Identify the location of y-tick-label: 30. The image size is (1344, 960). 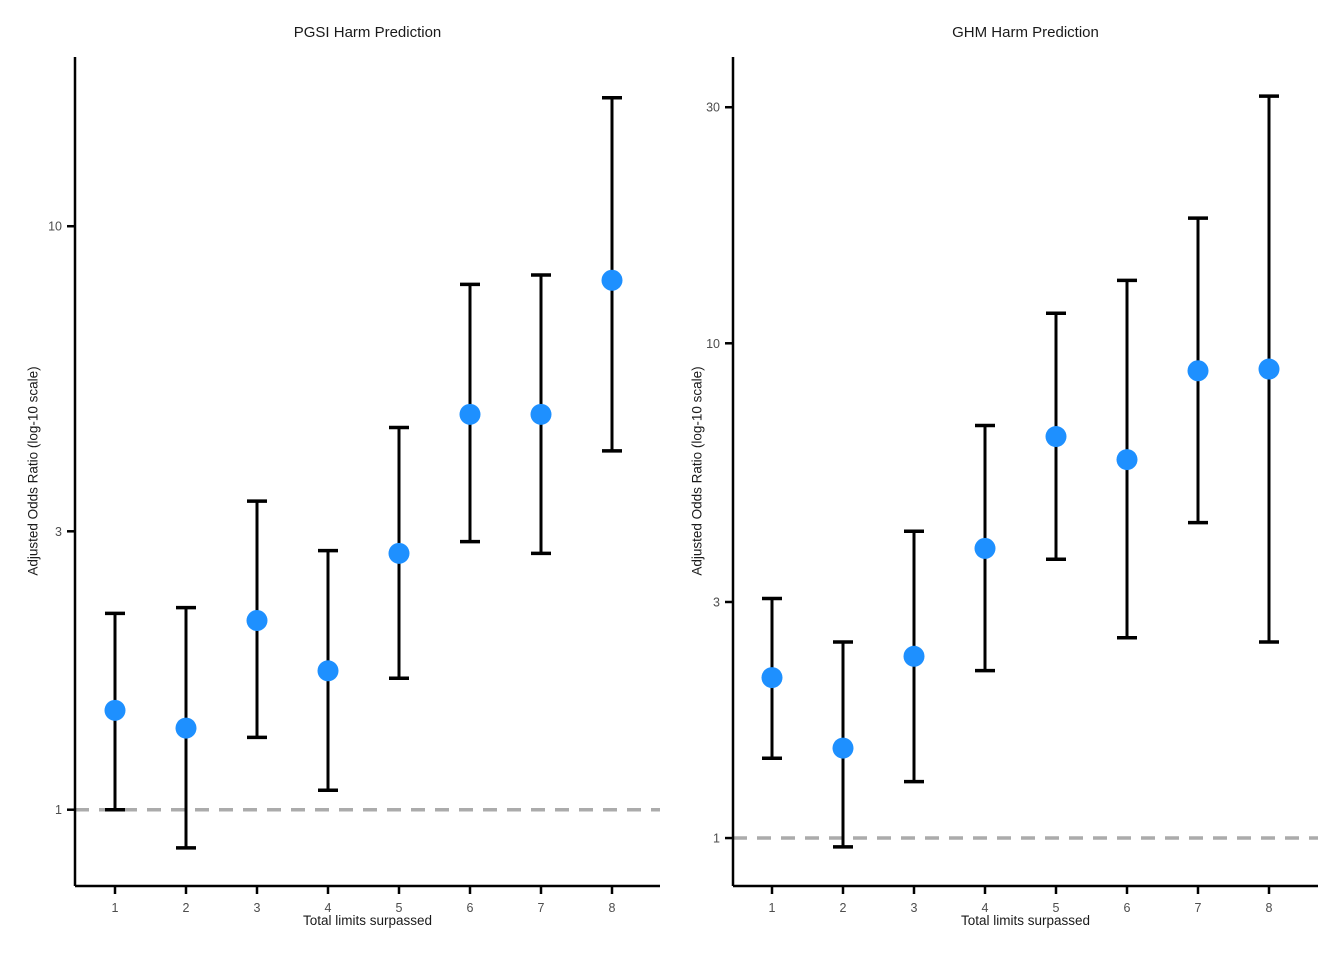
(713, 108).